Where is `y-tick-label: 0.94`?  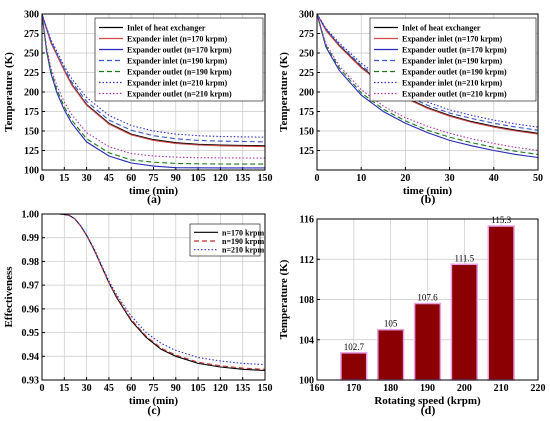
y-tick-label: 0.94 is located at coordinates (31, 357).